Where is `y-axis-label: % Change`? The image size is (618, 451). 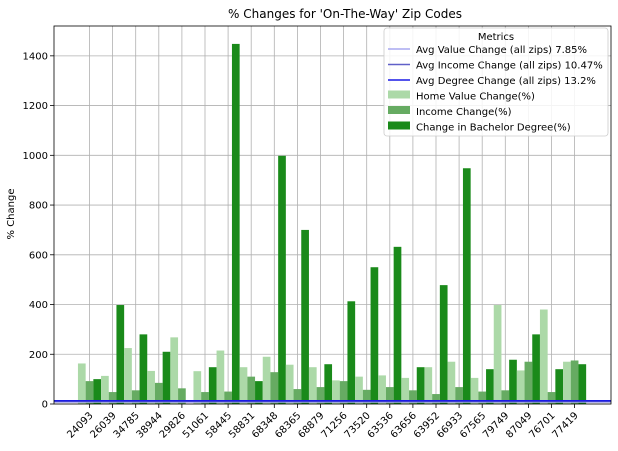
y-axis-label: % Change is located at coordinates (11, 214).